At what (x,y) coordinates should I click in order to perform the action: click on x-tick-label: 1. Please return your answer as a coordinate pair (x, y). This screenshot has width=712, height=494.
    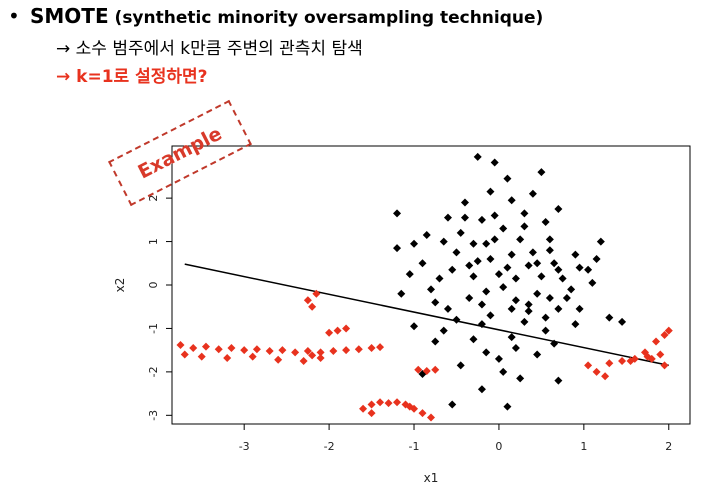
    Looking at the image, I should click on (583, 446).